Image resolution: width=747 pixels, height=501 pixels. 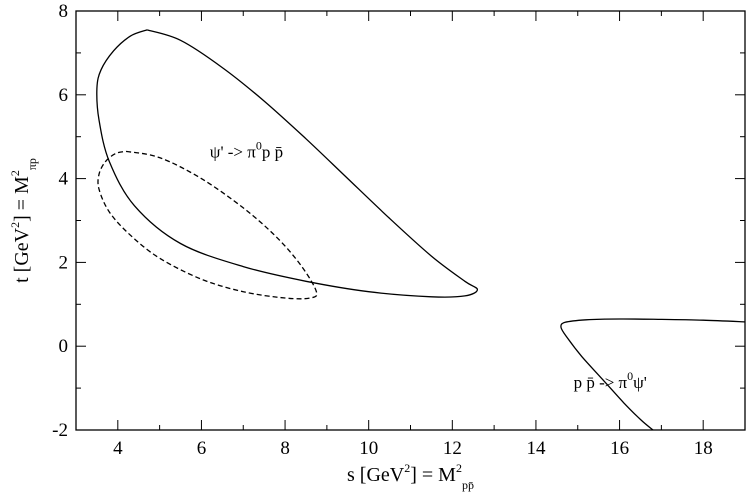 I want to click on y-tick-label: 0, so click(x=64, y=346).